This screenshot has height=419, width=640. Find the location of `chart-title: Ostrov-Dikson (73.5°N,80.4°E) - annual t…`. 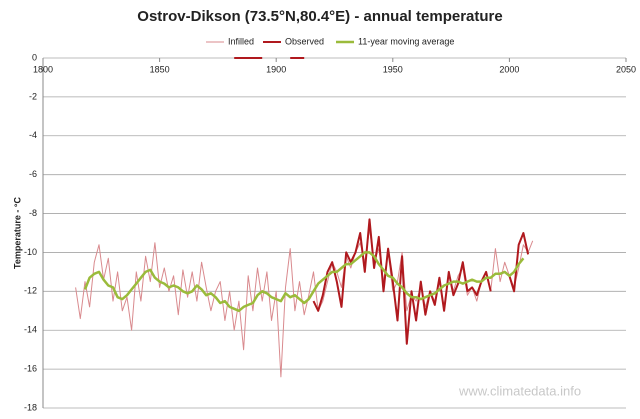

chart-title: Ostrov-Dikson (73.5°N,80.4°E) - annual t… is located at coordinates (319, 16).